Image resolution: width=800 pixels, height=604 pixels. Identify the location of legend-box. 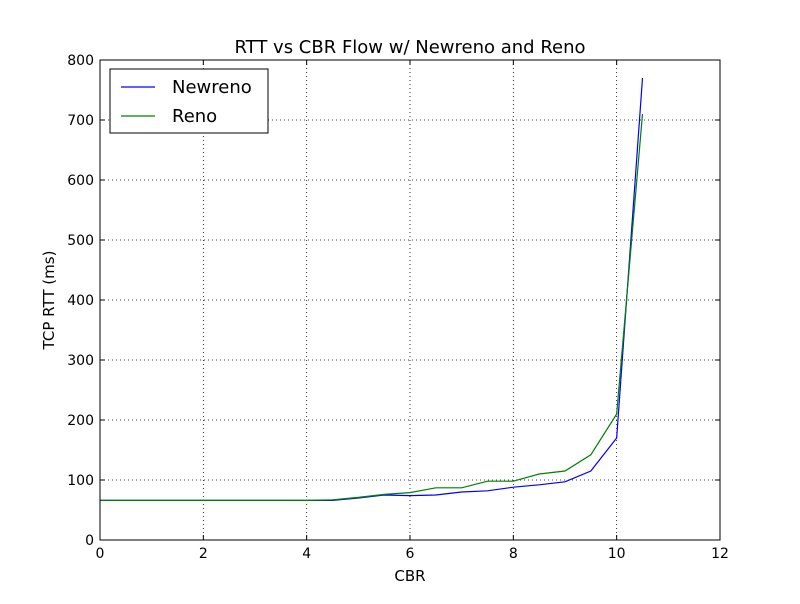
(189, 101).